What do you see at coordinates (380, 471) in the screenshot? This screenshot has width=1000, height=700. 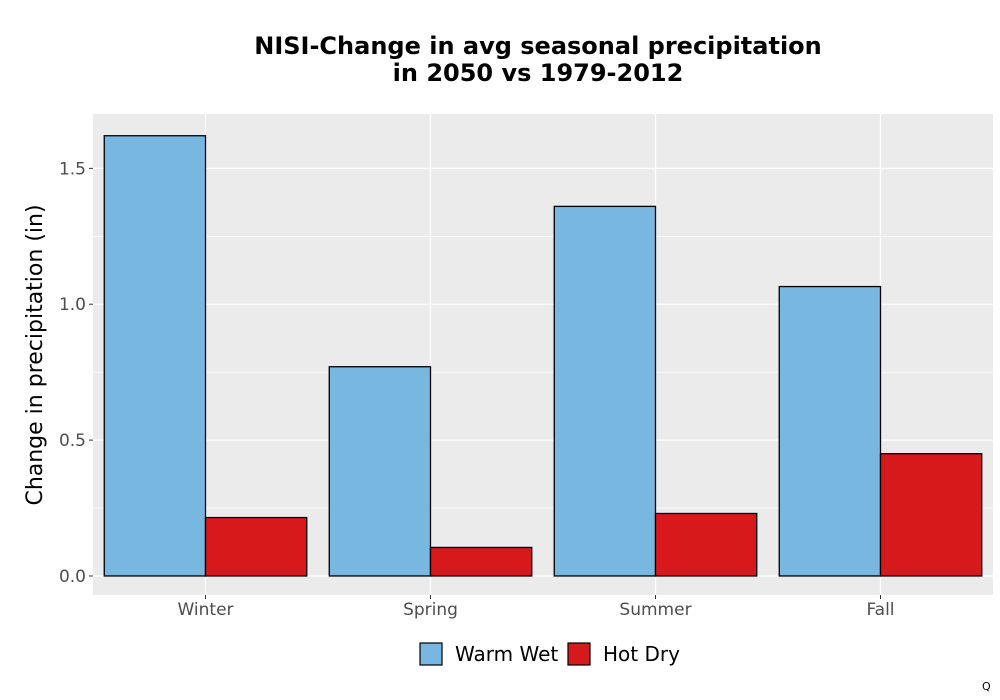 I see `bar-warm-wet-spring` at bounding box center [380, 471].